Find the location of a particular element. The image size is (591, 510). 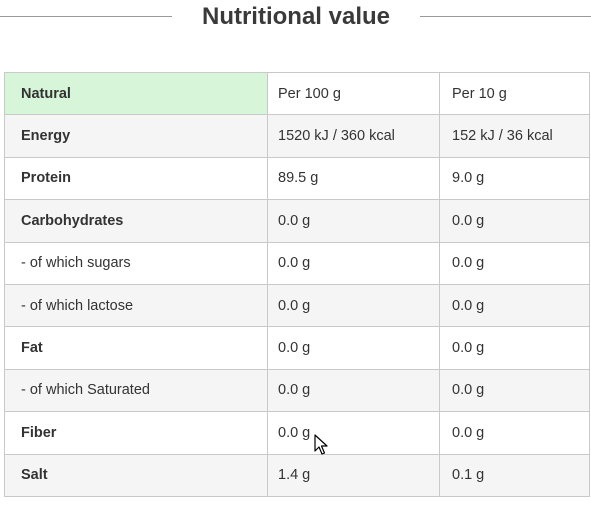

table-row: - of which sugars 0.0 g 0.0 g is located at coordinates (297, 263).